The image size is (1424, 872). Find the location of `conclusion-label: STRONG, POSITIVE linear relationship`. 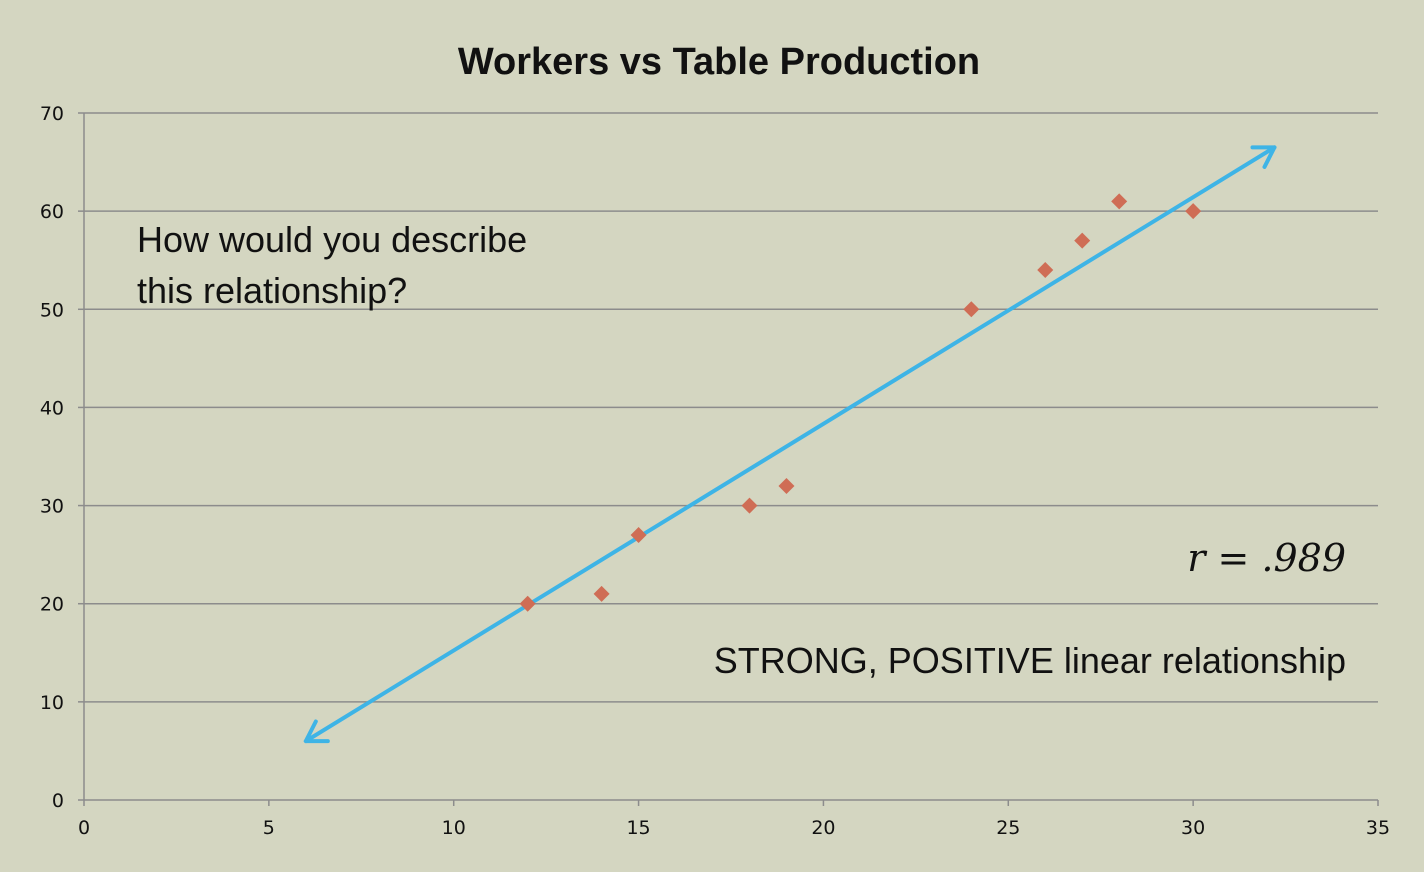

conclusion-label: STRONG, POSITIVE linear relationship is located at coordinates (1030, 660).